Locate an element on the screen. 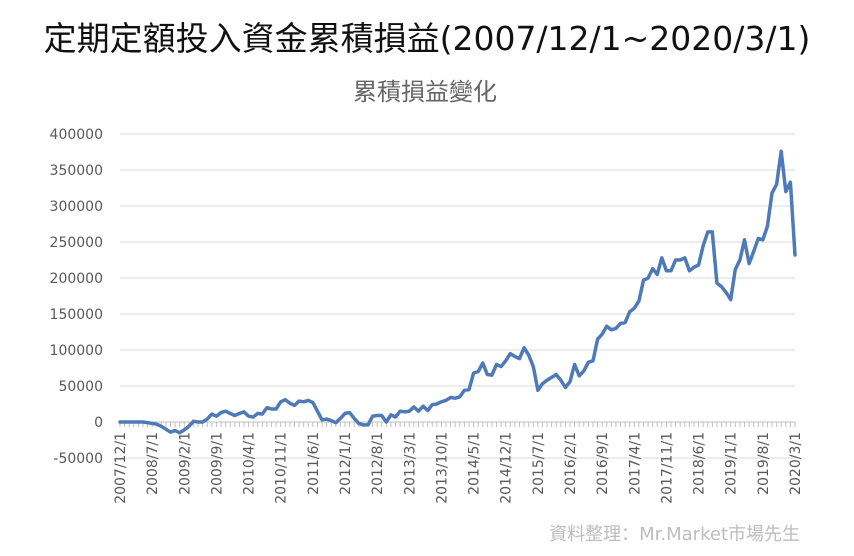 The image size is (854, 556). x-tick-label: 2012/1/1 is located at coordinates (346, 463).